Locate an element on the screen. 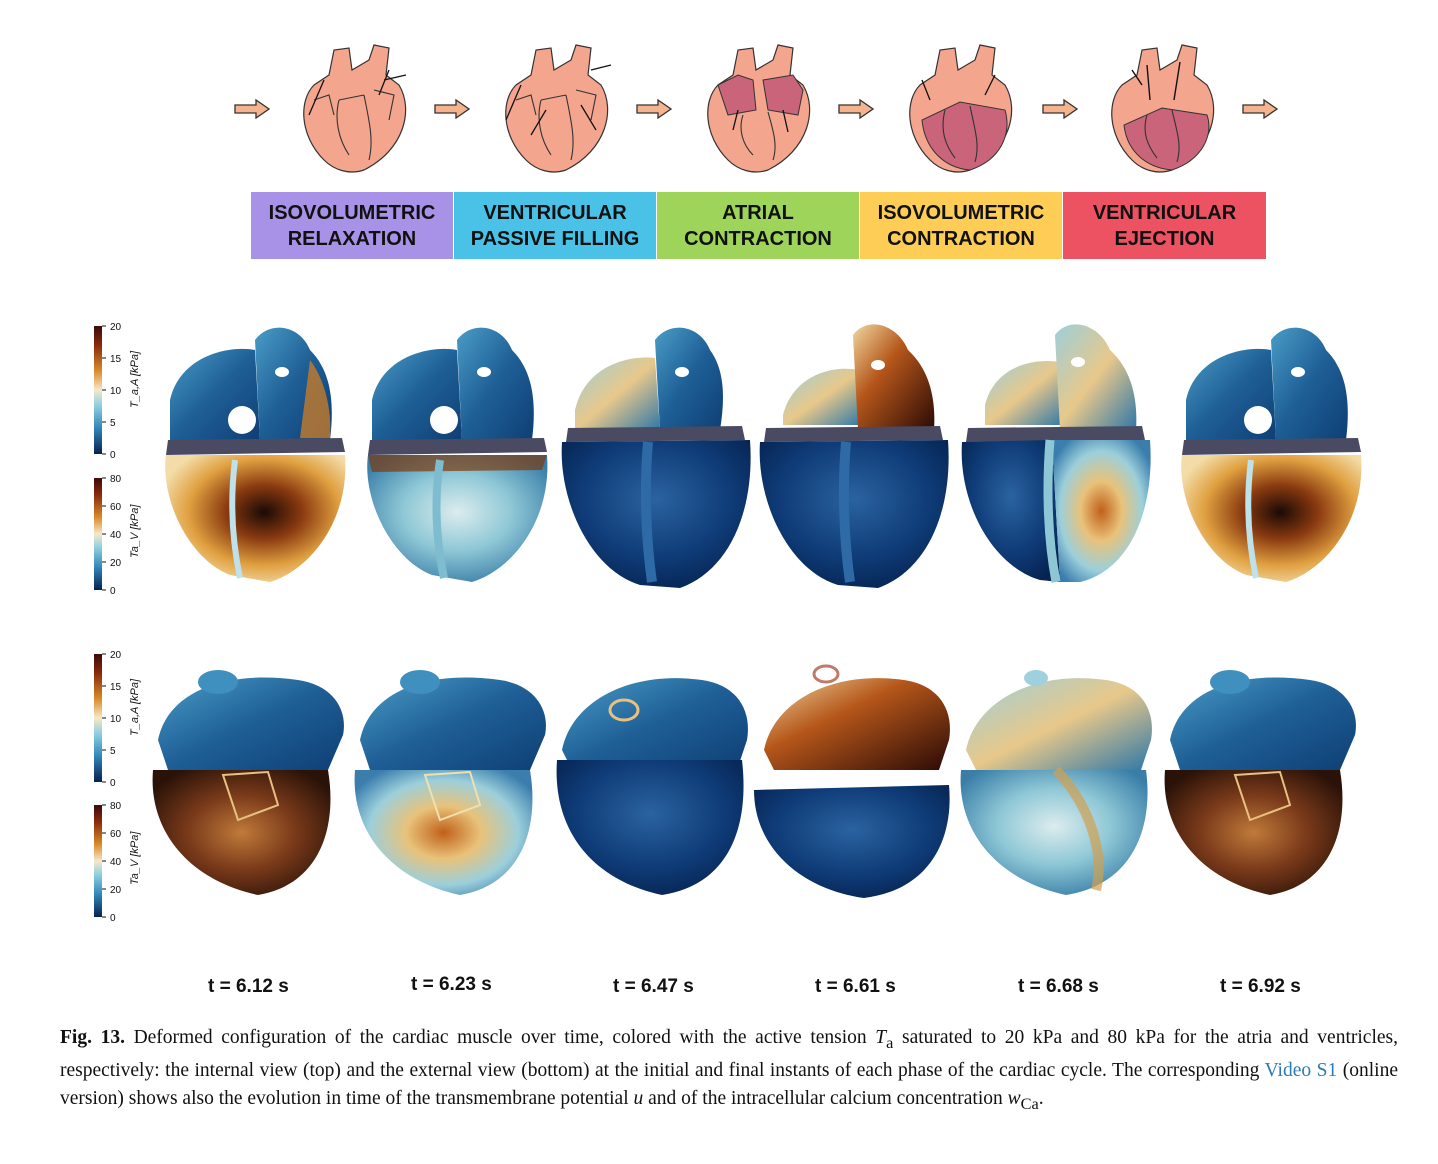 Image resolution: width=1438 pixels, height=1164 pixels. time-label: t = 6.23 s is located at coordinates (451, 984).